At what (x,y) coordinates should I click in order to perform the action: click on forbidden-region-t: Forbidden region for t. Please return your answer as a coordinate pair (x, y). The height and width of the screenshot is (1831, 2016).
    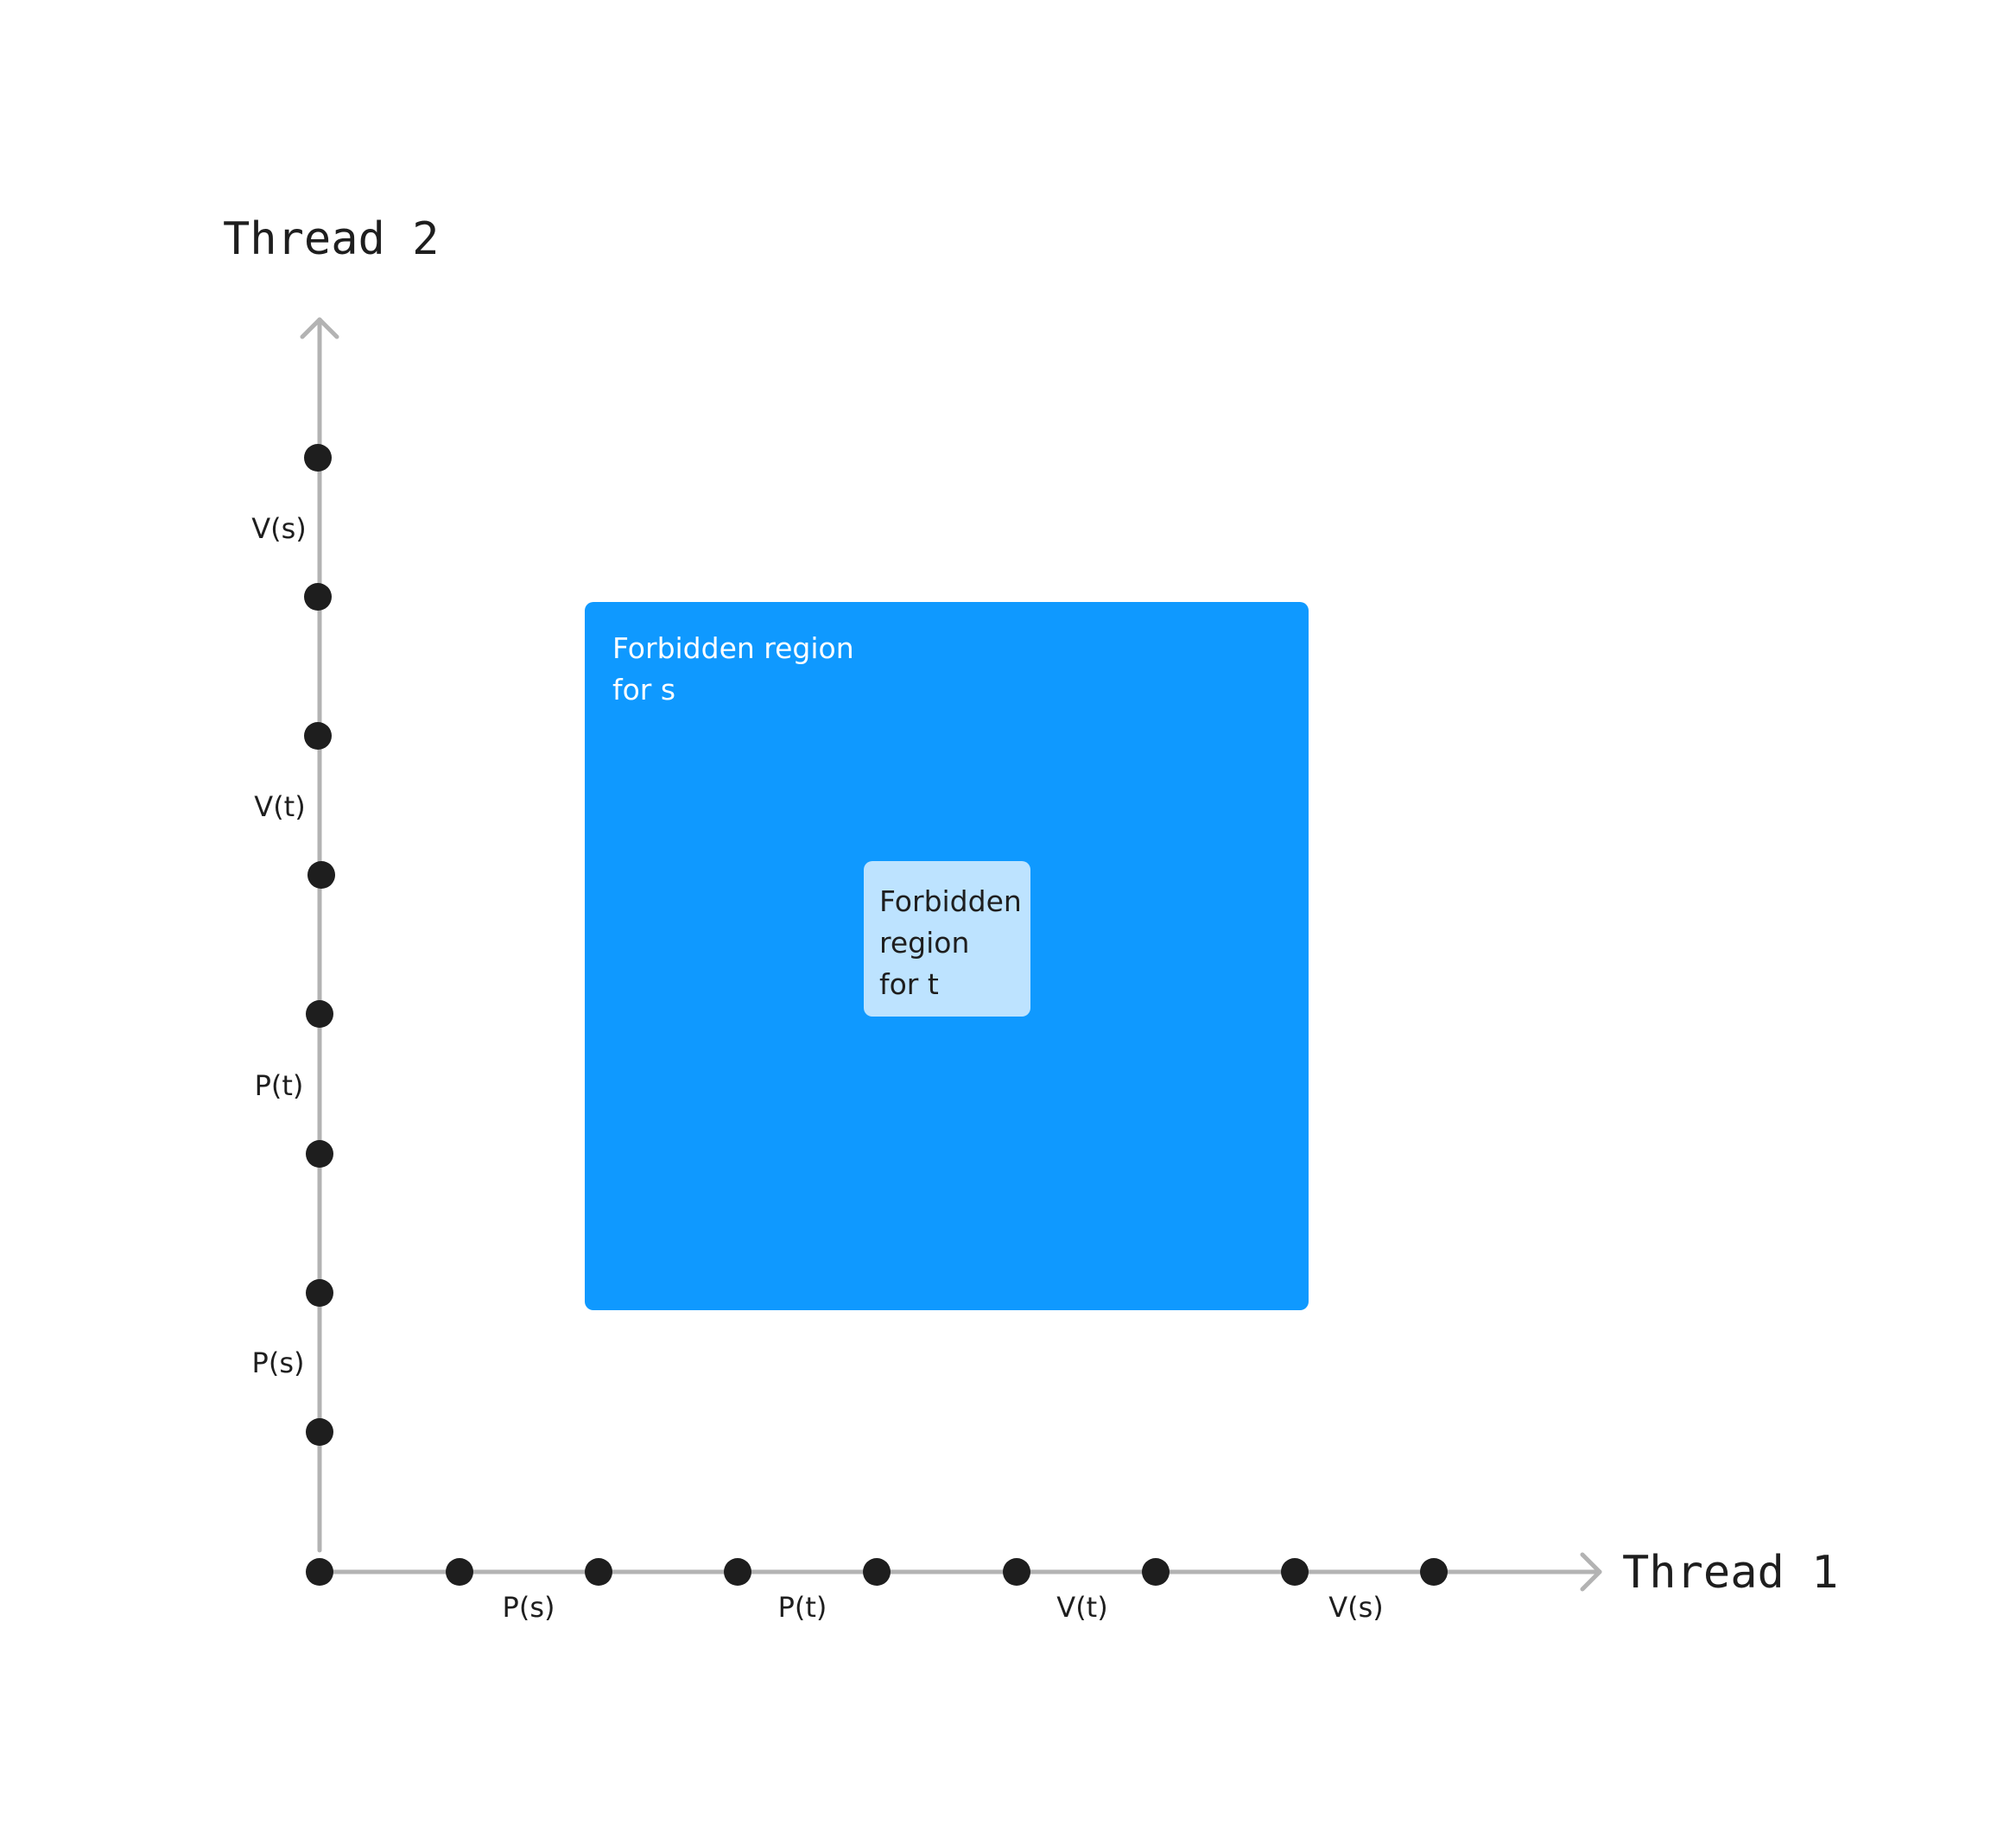
    Looking at the image, I should click on (947, 939).